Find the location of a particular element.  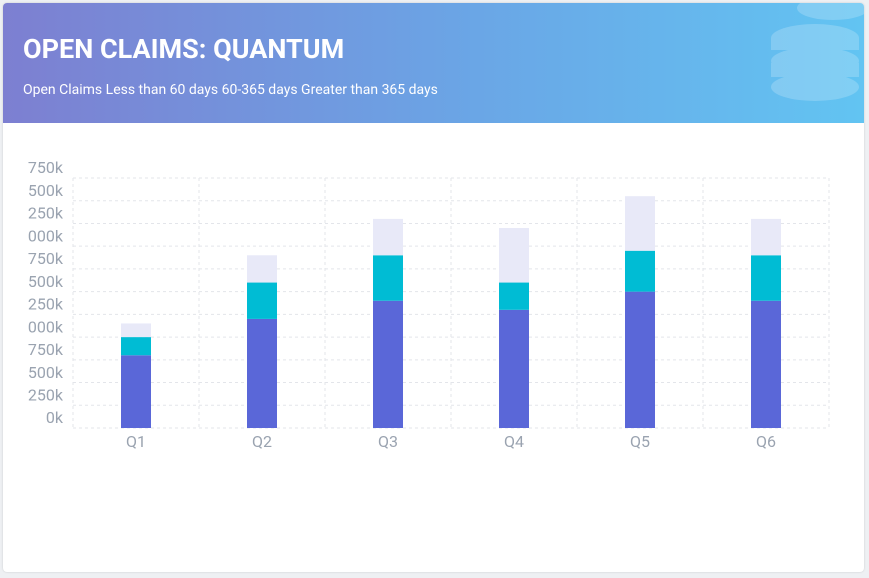

x-tick-label: Q1 is located at coordinates (136, 441).